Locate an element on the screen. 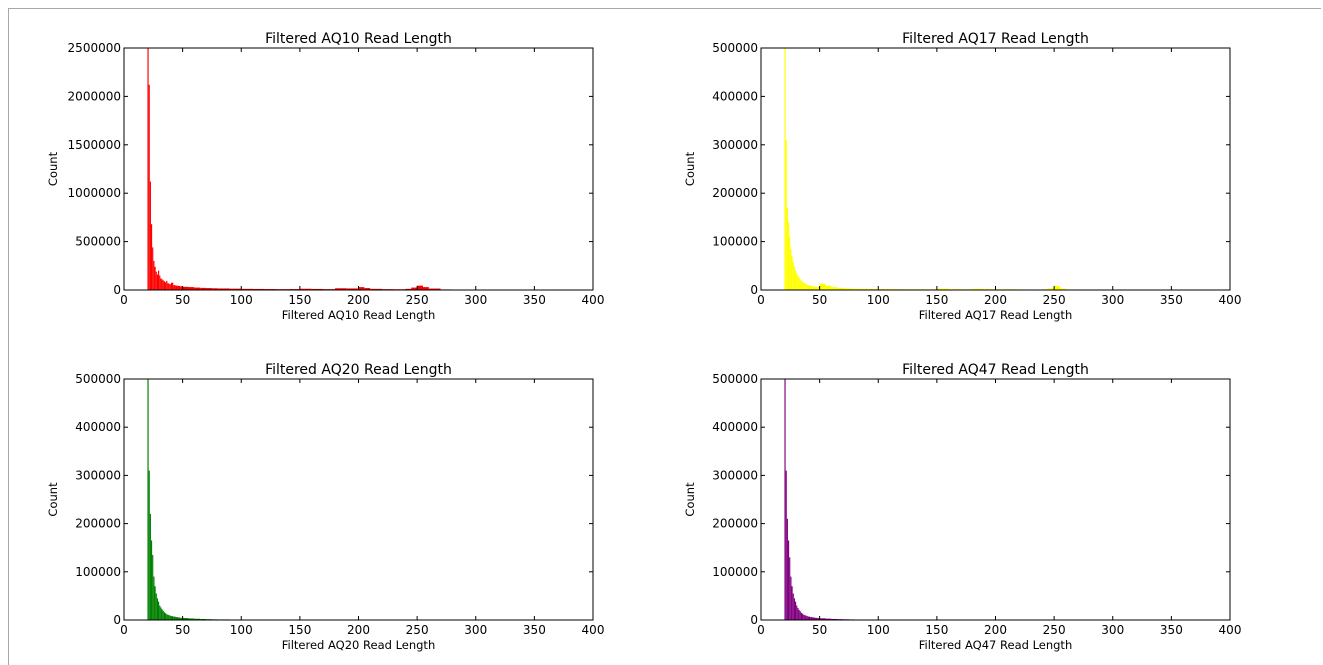  x-tick-label: 100 is located at coordinates (878, 630).